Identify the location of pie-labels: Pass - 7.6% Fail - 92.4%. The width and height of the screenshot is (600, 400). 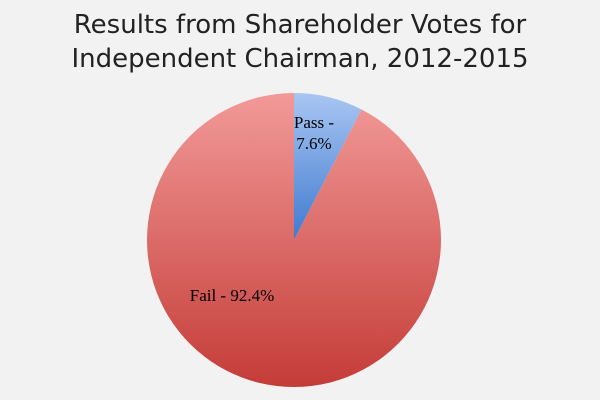
(262, 209).